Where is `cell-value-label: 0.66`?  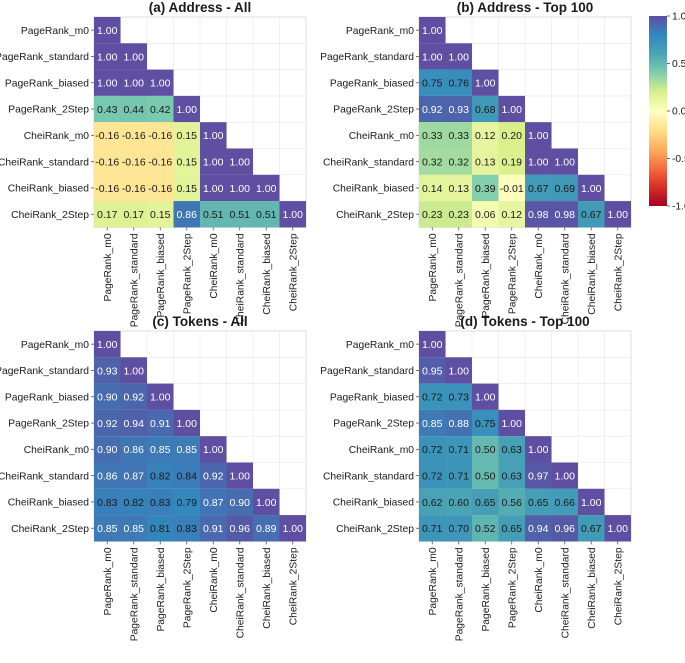 cell-value-label: 0.66 is located at coordinates (565, 503).